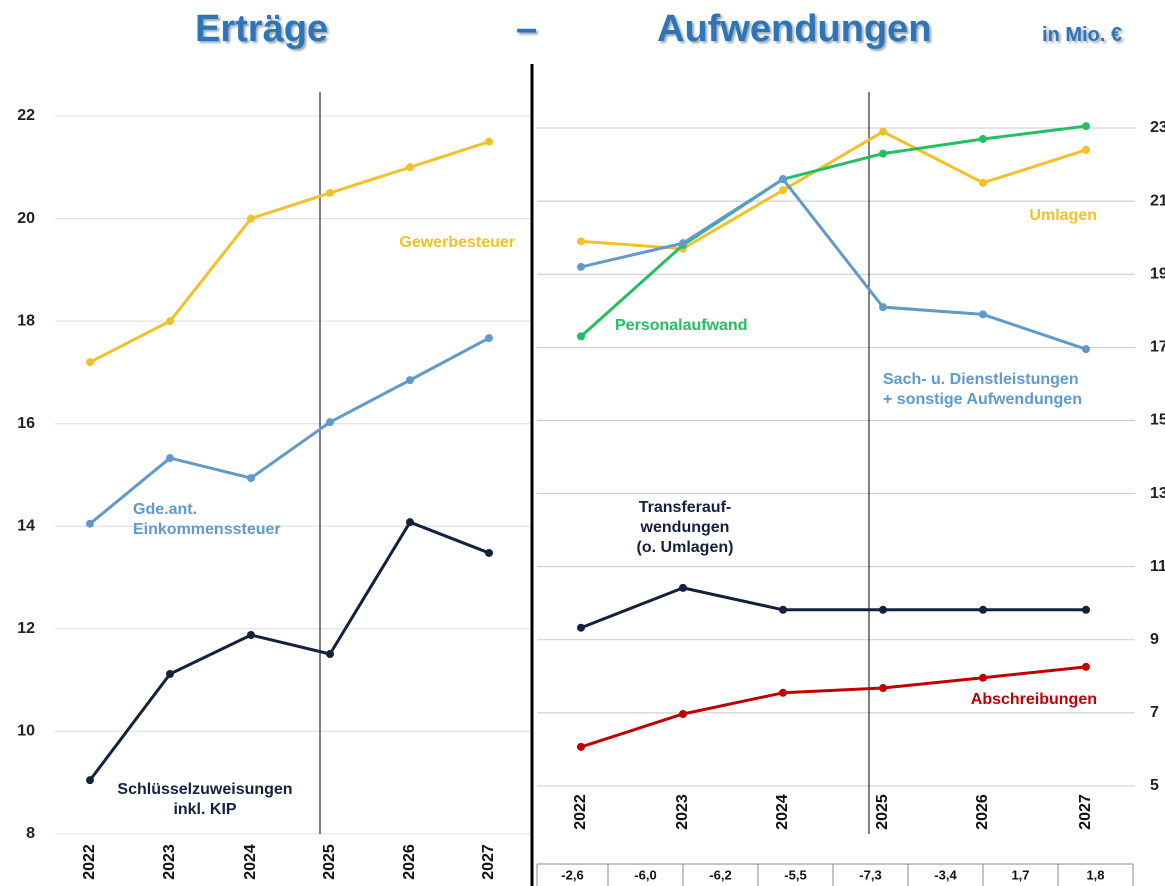 Image resolution: width=1165 pixels, height=886 pixels. I want to click on y-tick-label: 17, so click(1157, 347).